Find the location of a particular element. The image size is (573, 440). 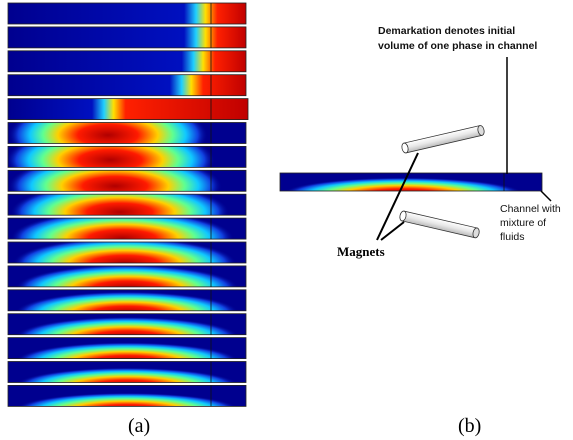

channel-note: fluids is located at coordinates (512, 237).